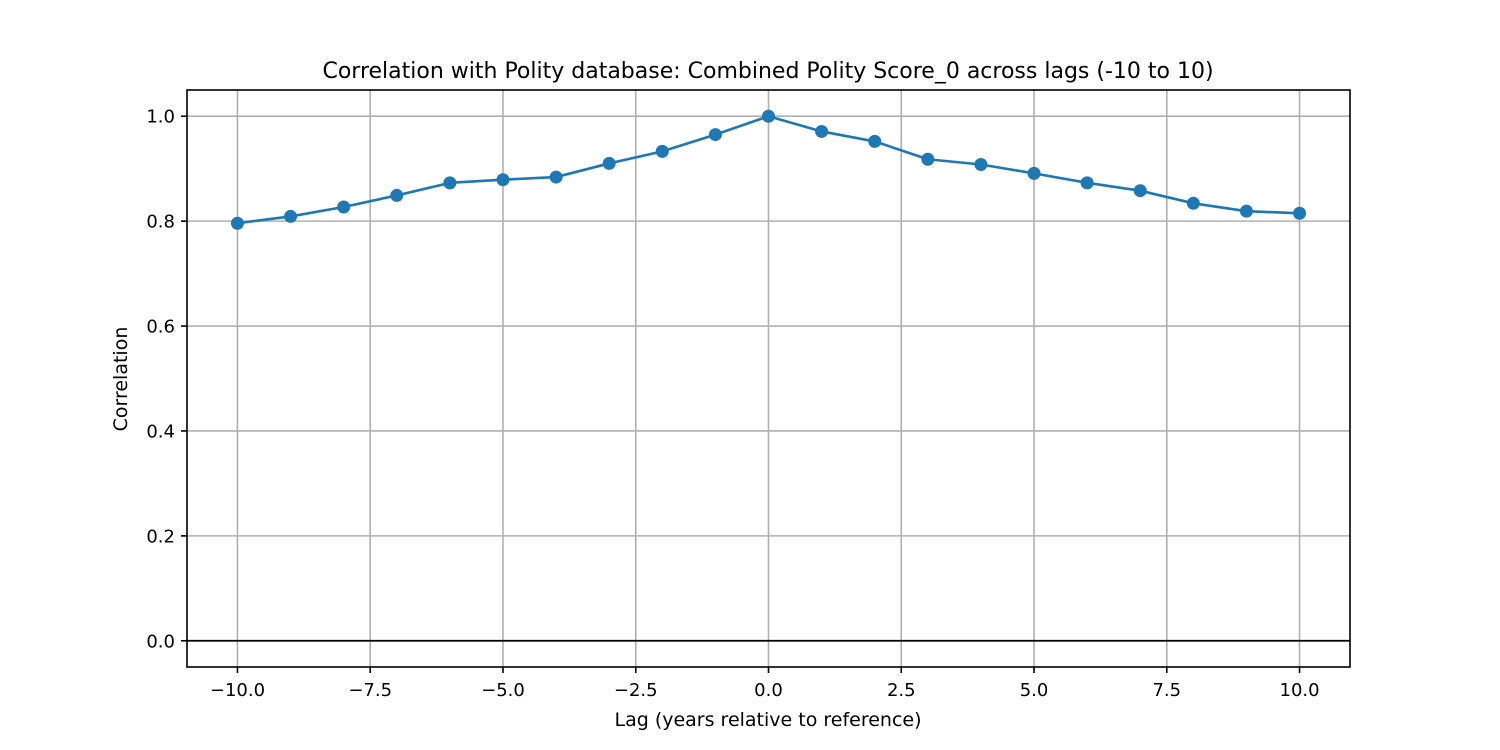 Image resolution: width=1500 pixels, height=750 pixels. What do you see at coordinates (503, 690) in the screenshot?
I see `x-tick-label: −5.0` at bounding box center [503, 690].